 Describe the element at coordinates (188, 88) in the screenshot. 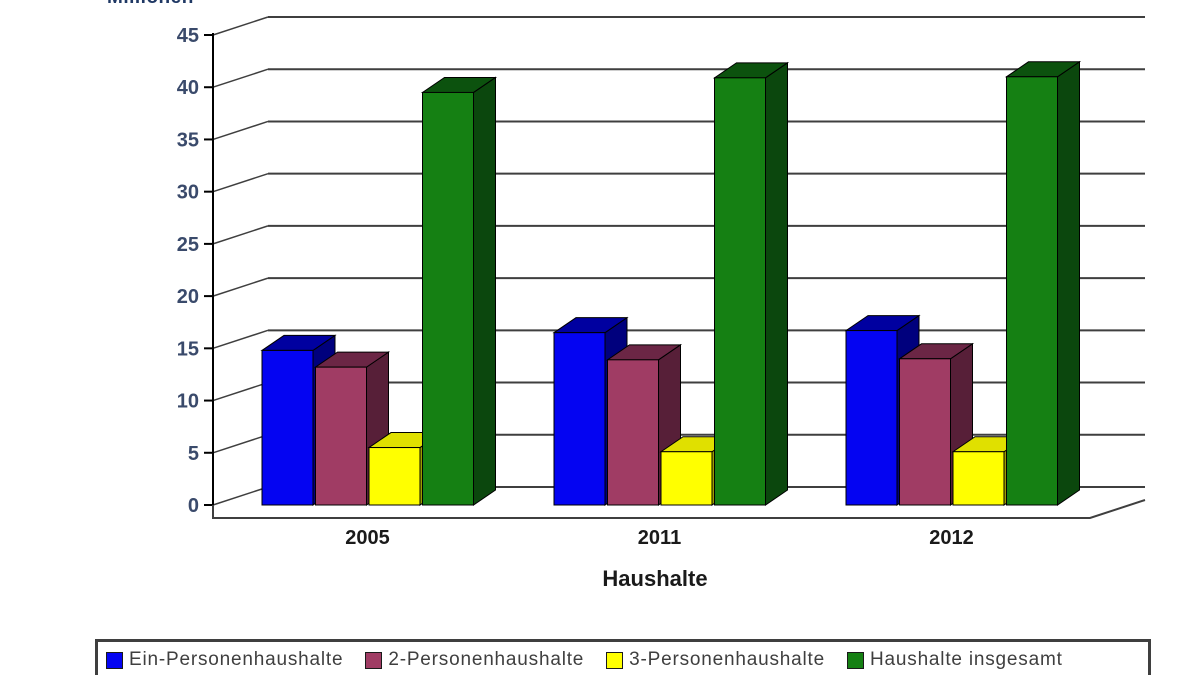

I see `y-tick-label: 40` at that location.